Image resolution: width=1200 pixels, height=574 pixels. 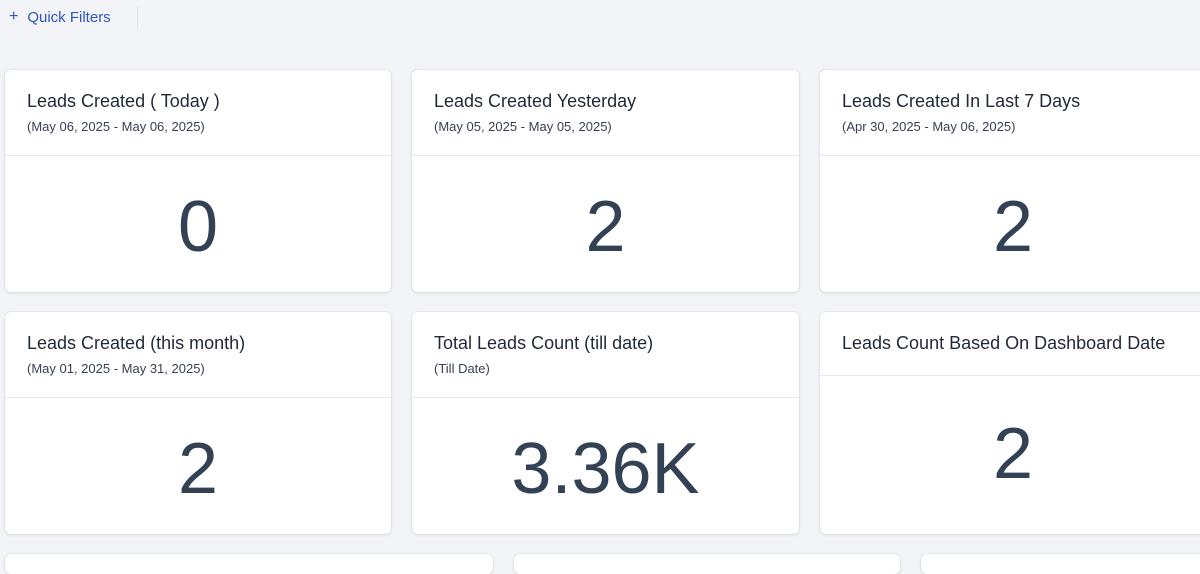 I want to click on card-value: 3.36K, so click(x=605, y=469).